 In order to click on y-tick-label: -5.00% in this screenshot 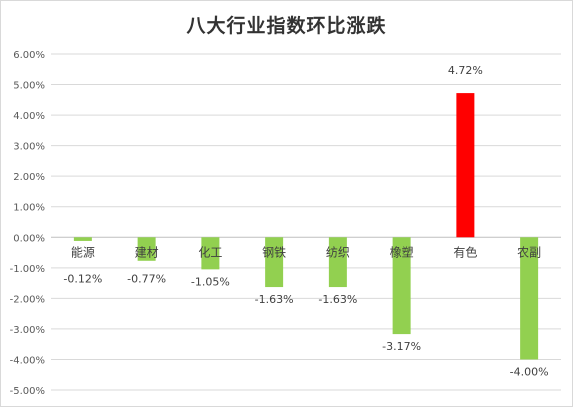, I will do `click(27, 391)`.